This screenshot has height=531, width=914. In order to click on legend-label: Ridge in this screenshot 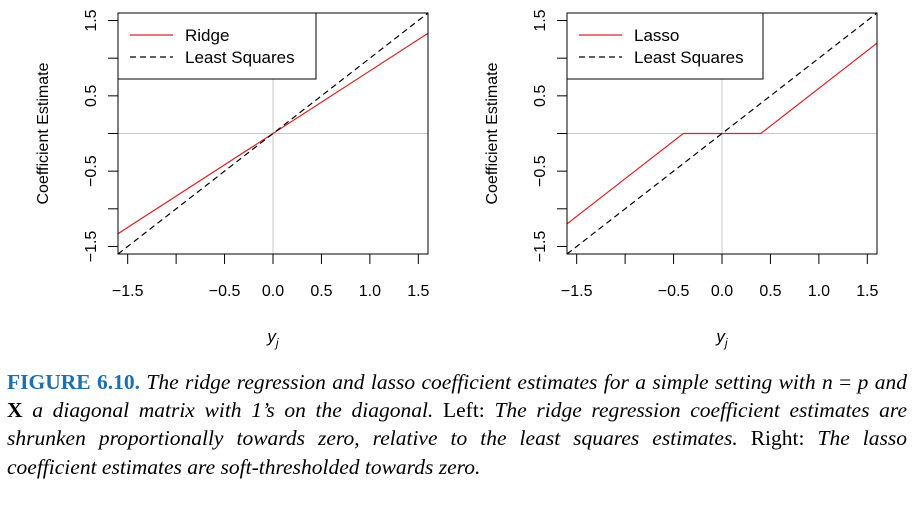, I will do `click(207, 35)`.